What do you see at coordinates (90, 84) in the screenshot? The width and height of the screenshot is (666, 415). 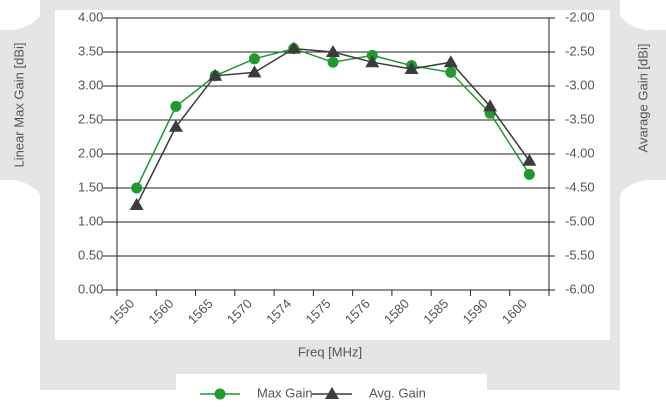 I see `y-tick-label: 3.00` at bounding box center [90, 84].